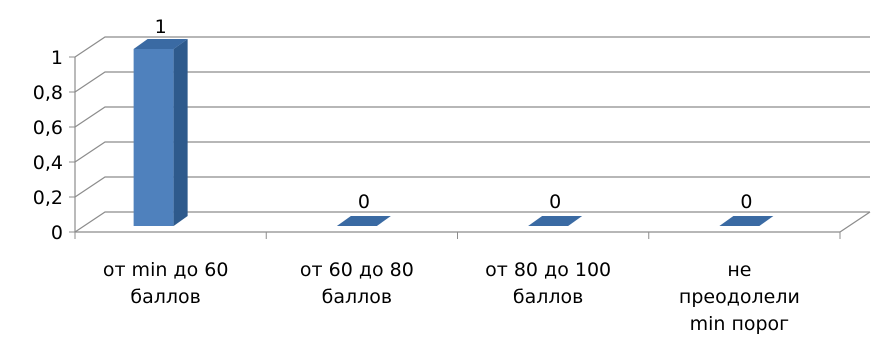  I want to click on y-tick-label: 0, so click(57, 233).